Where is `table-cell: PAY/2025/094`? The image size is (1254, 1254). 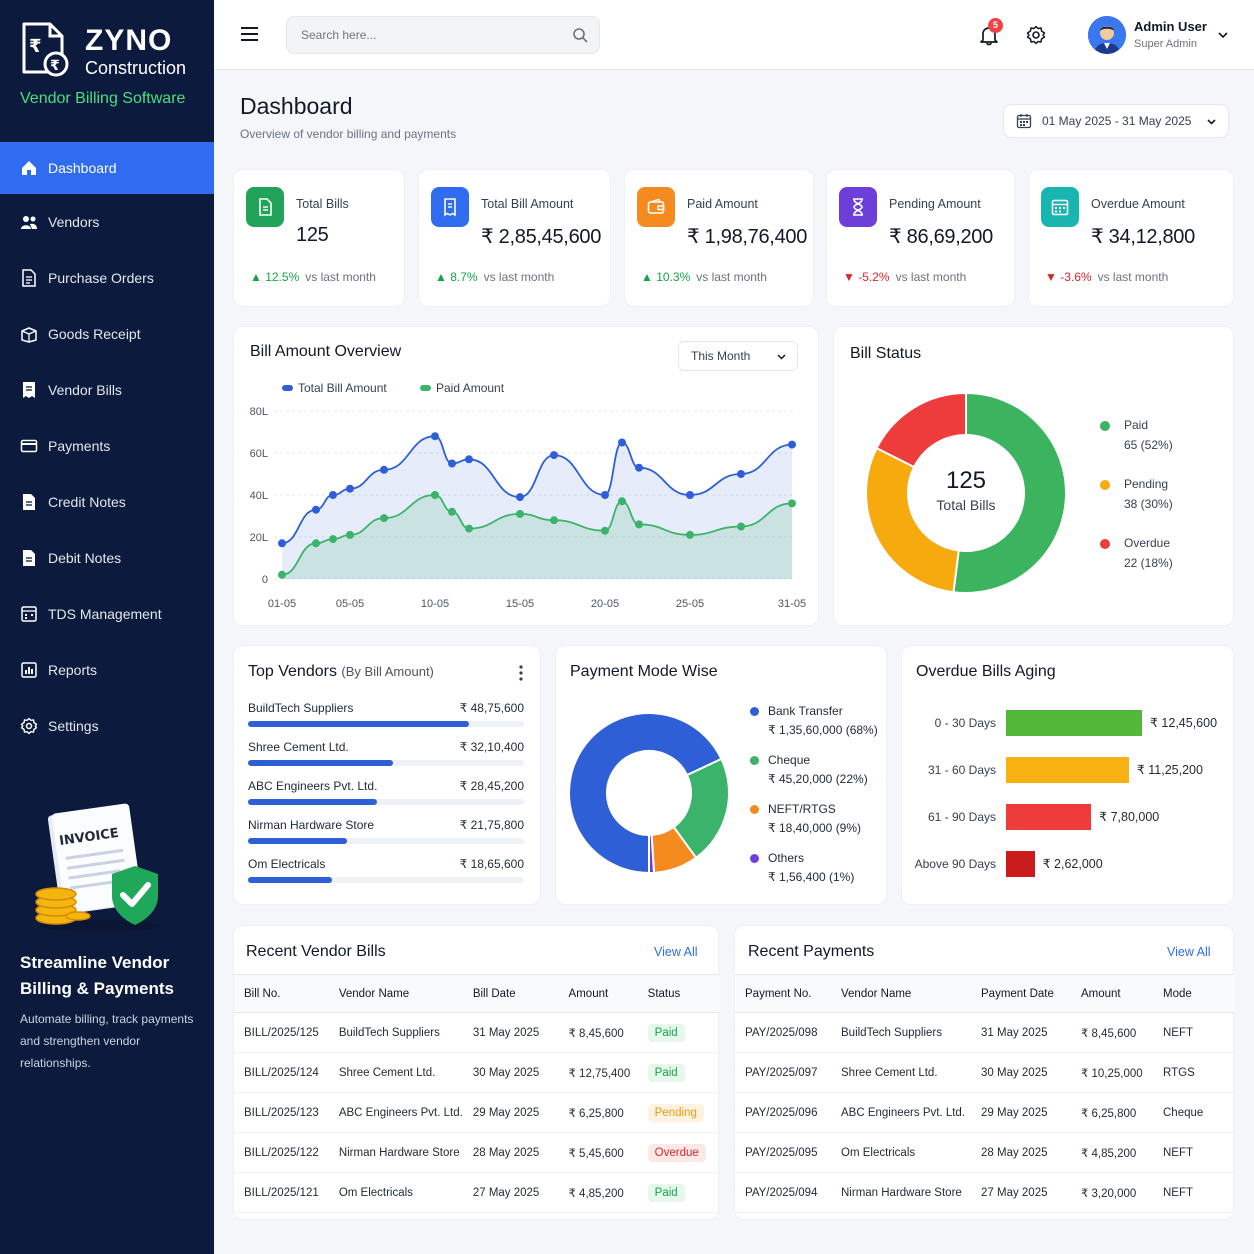 table-cell: PAY/2025/094 is located at coordinates (783, 1192).